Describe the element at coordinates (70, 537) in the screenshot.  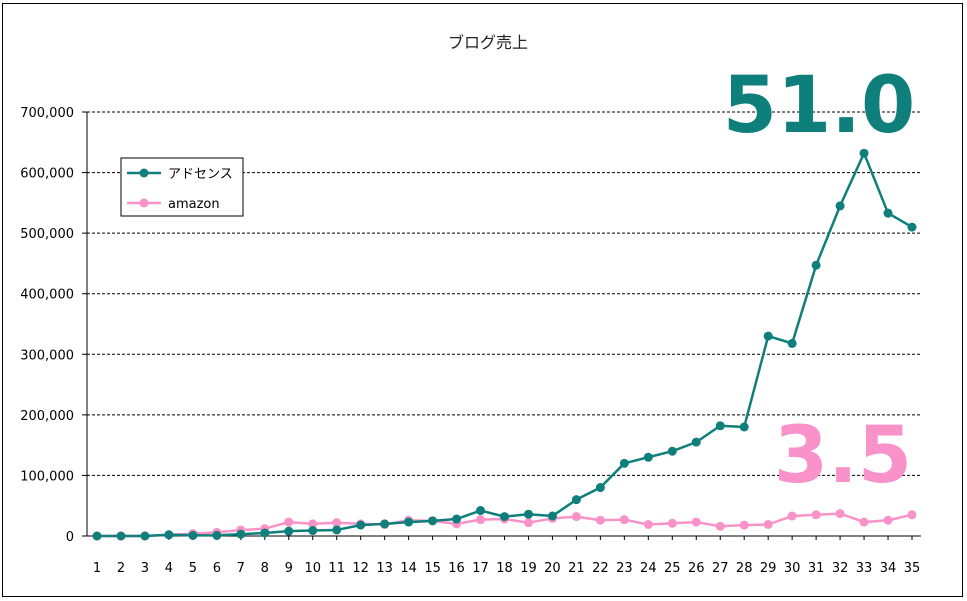
I see `y-tick-label: 0` at that location.